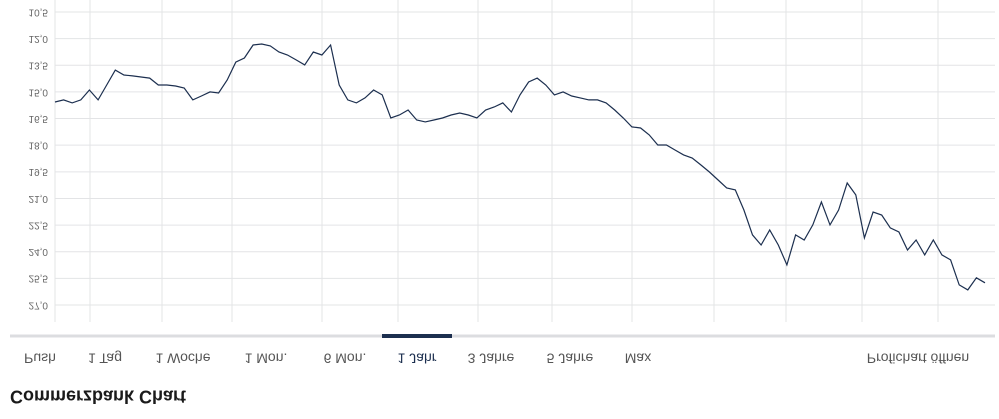 The image size is (999, 419). I want to click on y-tick-label: 22,5, so click(39, 224).